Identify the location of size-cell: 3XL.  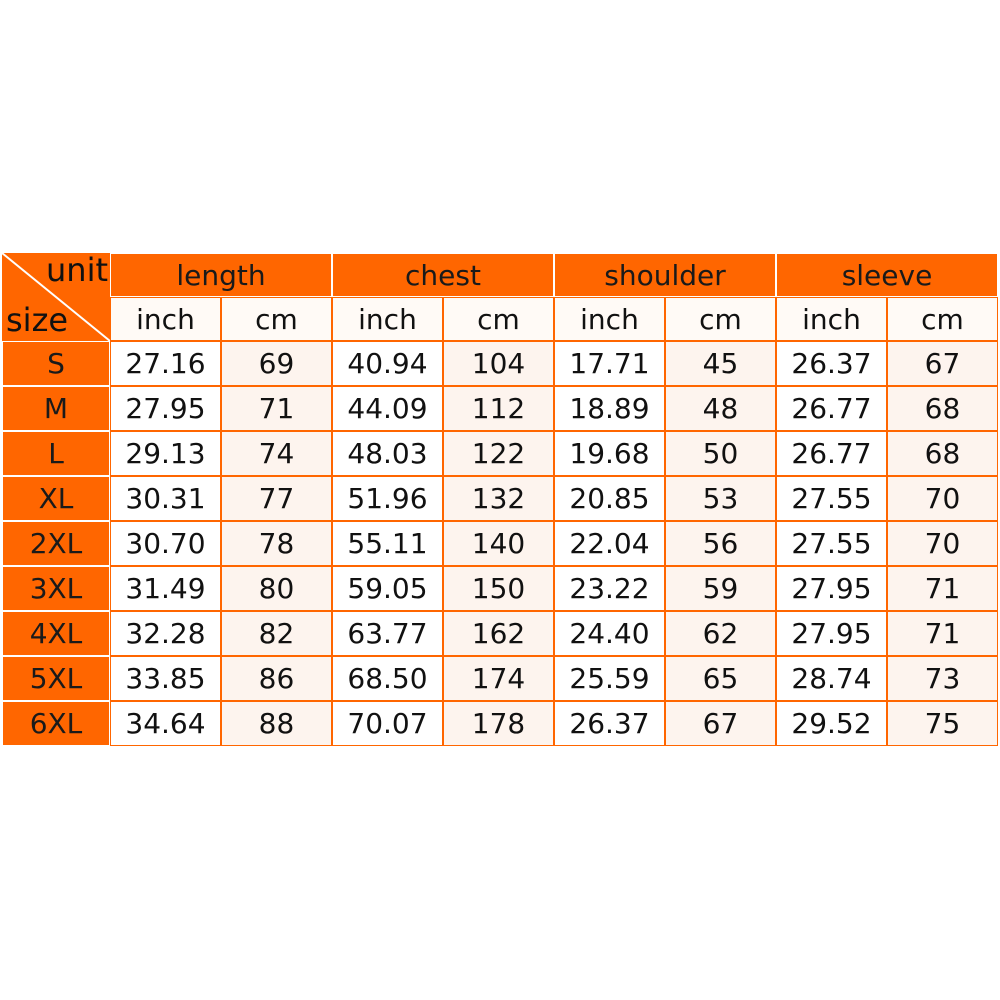
(56, 588).